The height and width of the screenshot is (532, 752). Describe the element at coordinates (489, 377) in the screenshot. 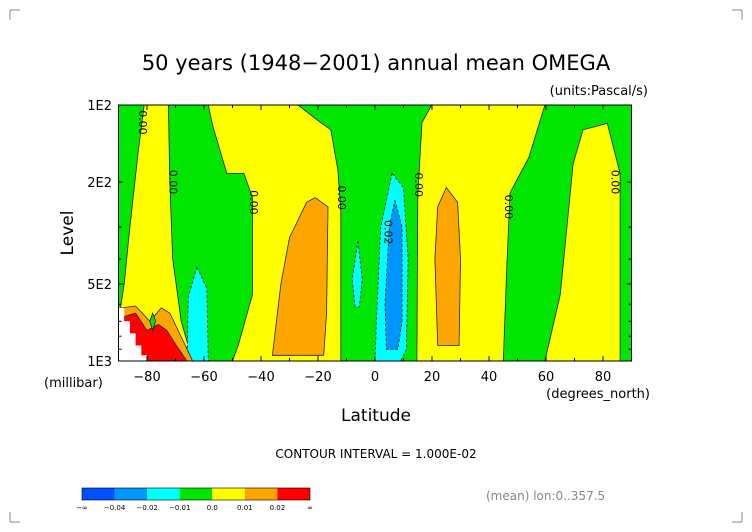

I see `x-tick-label: 40` at that location.